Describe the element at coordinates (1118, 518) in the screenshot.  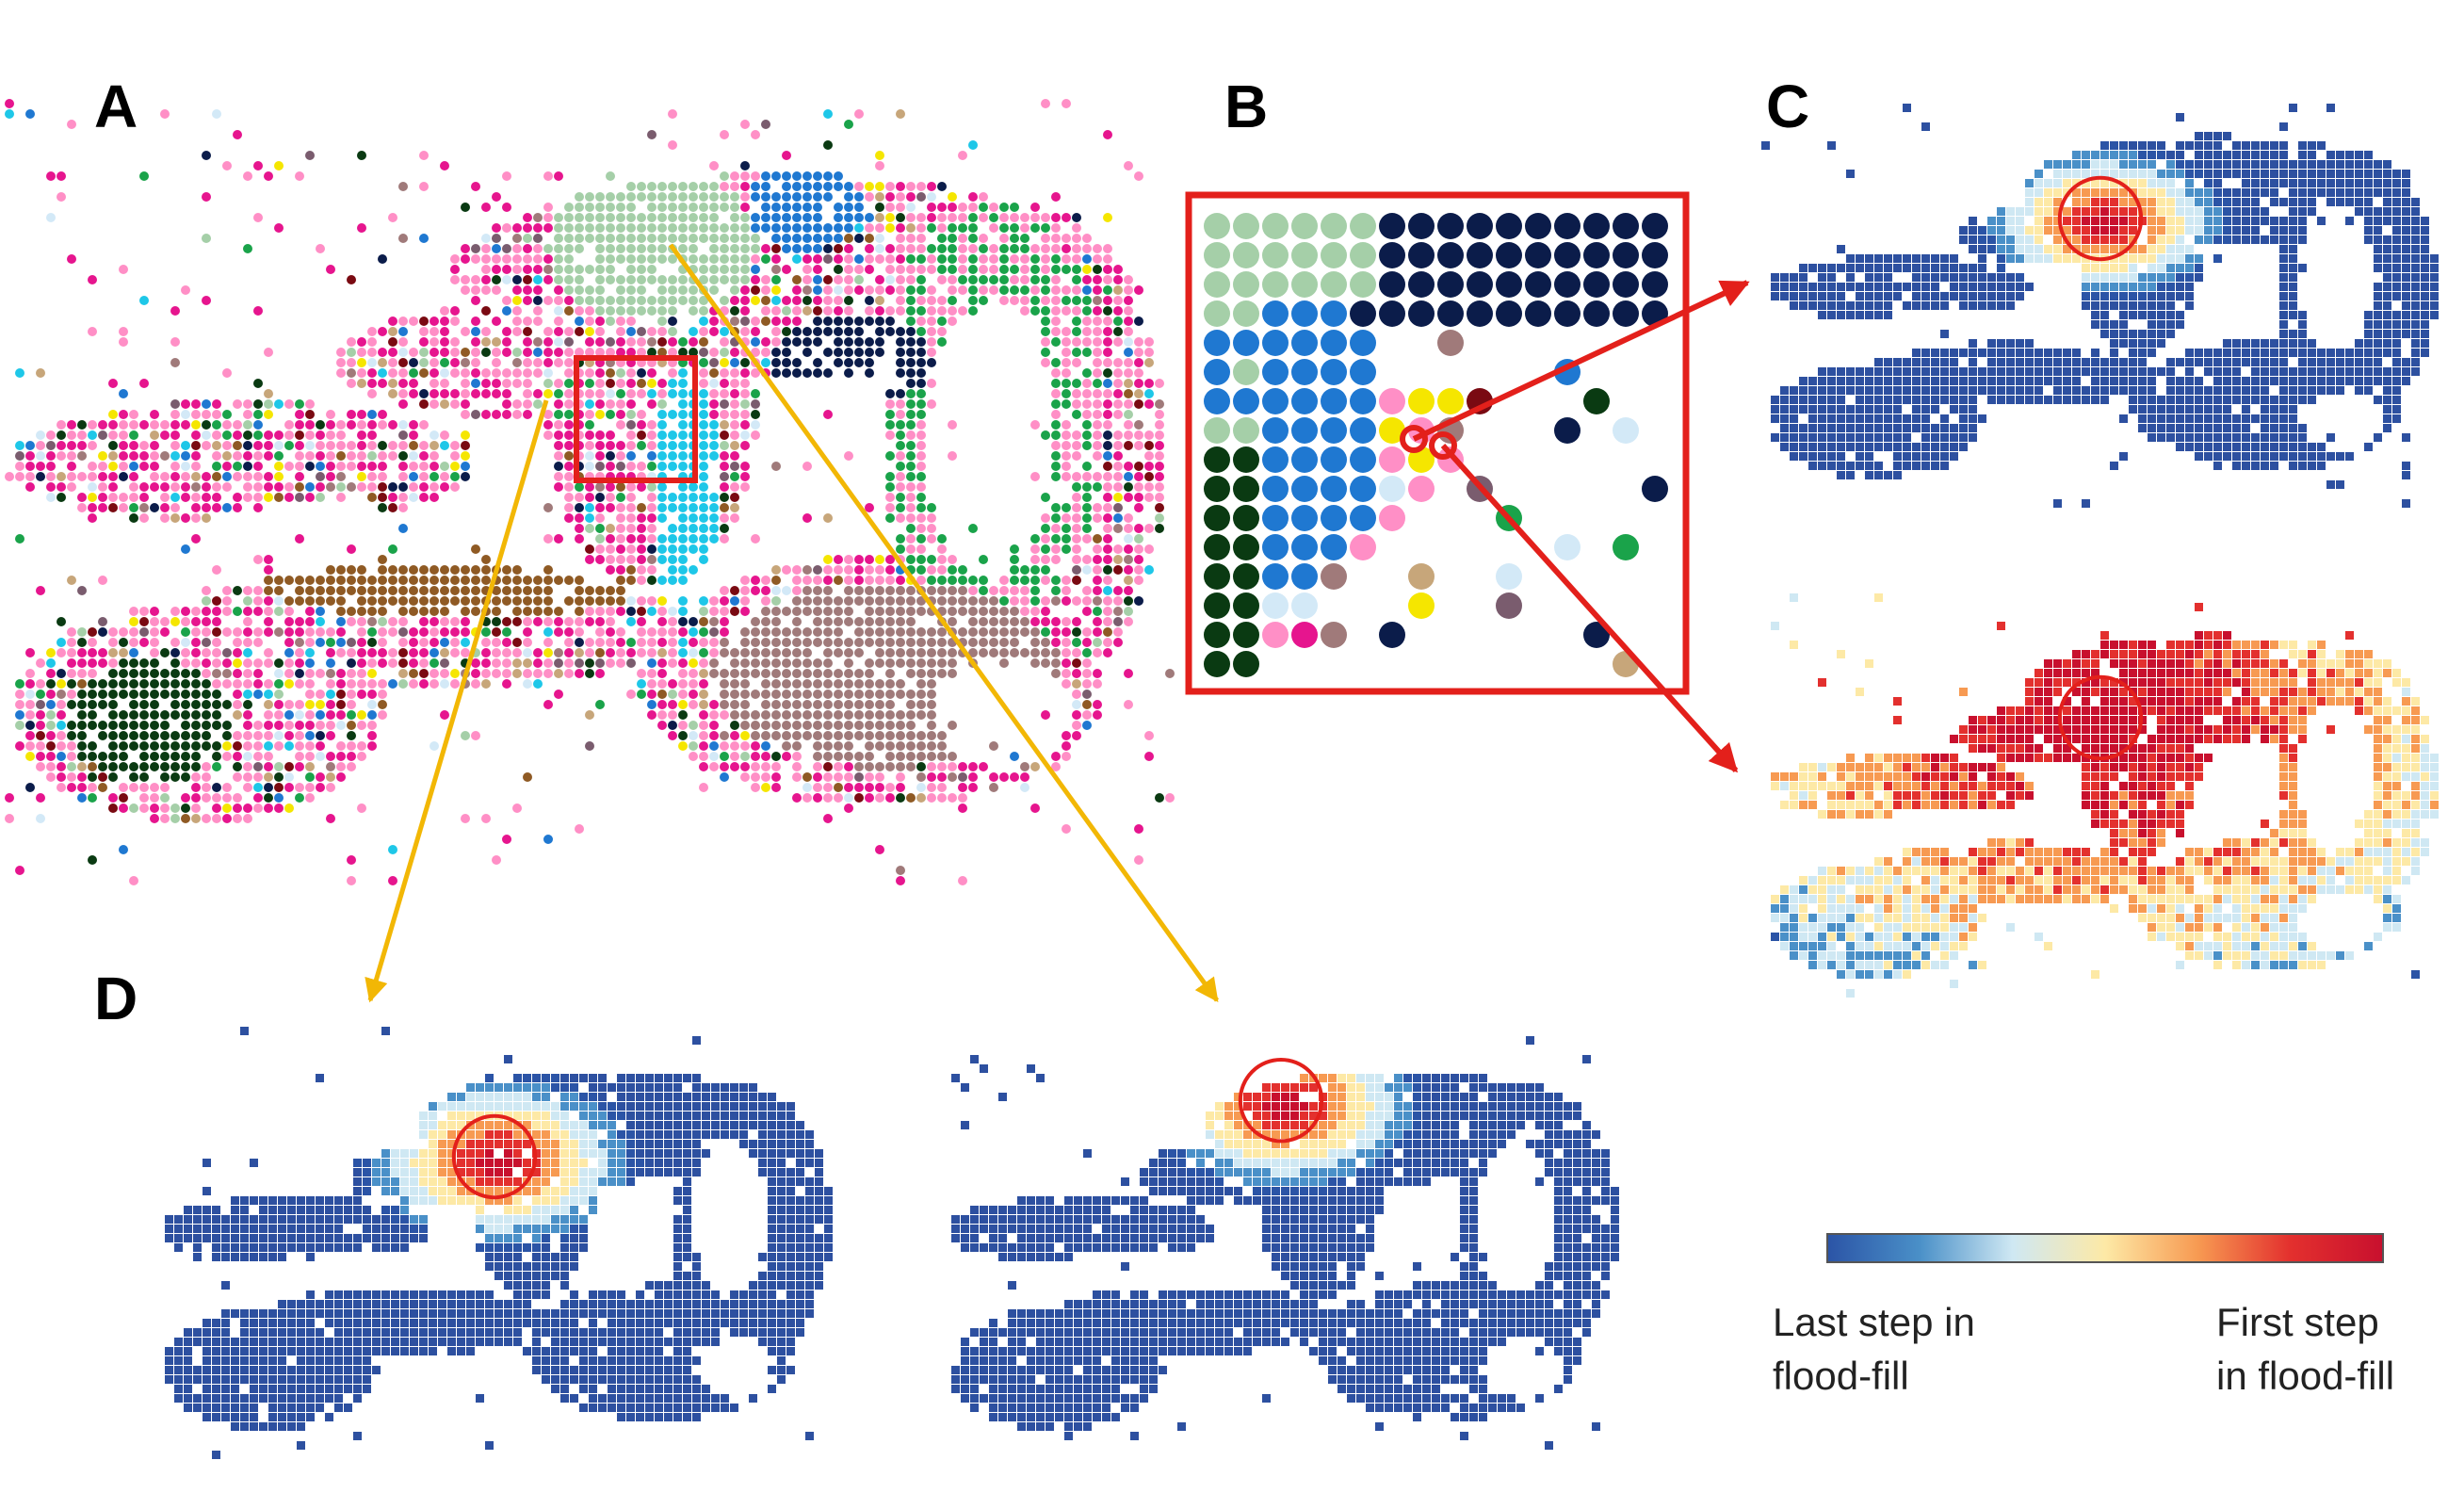
I see `tissue-spot-1998` at that location.